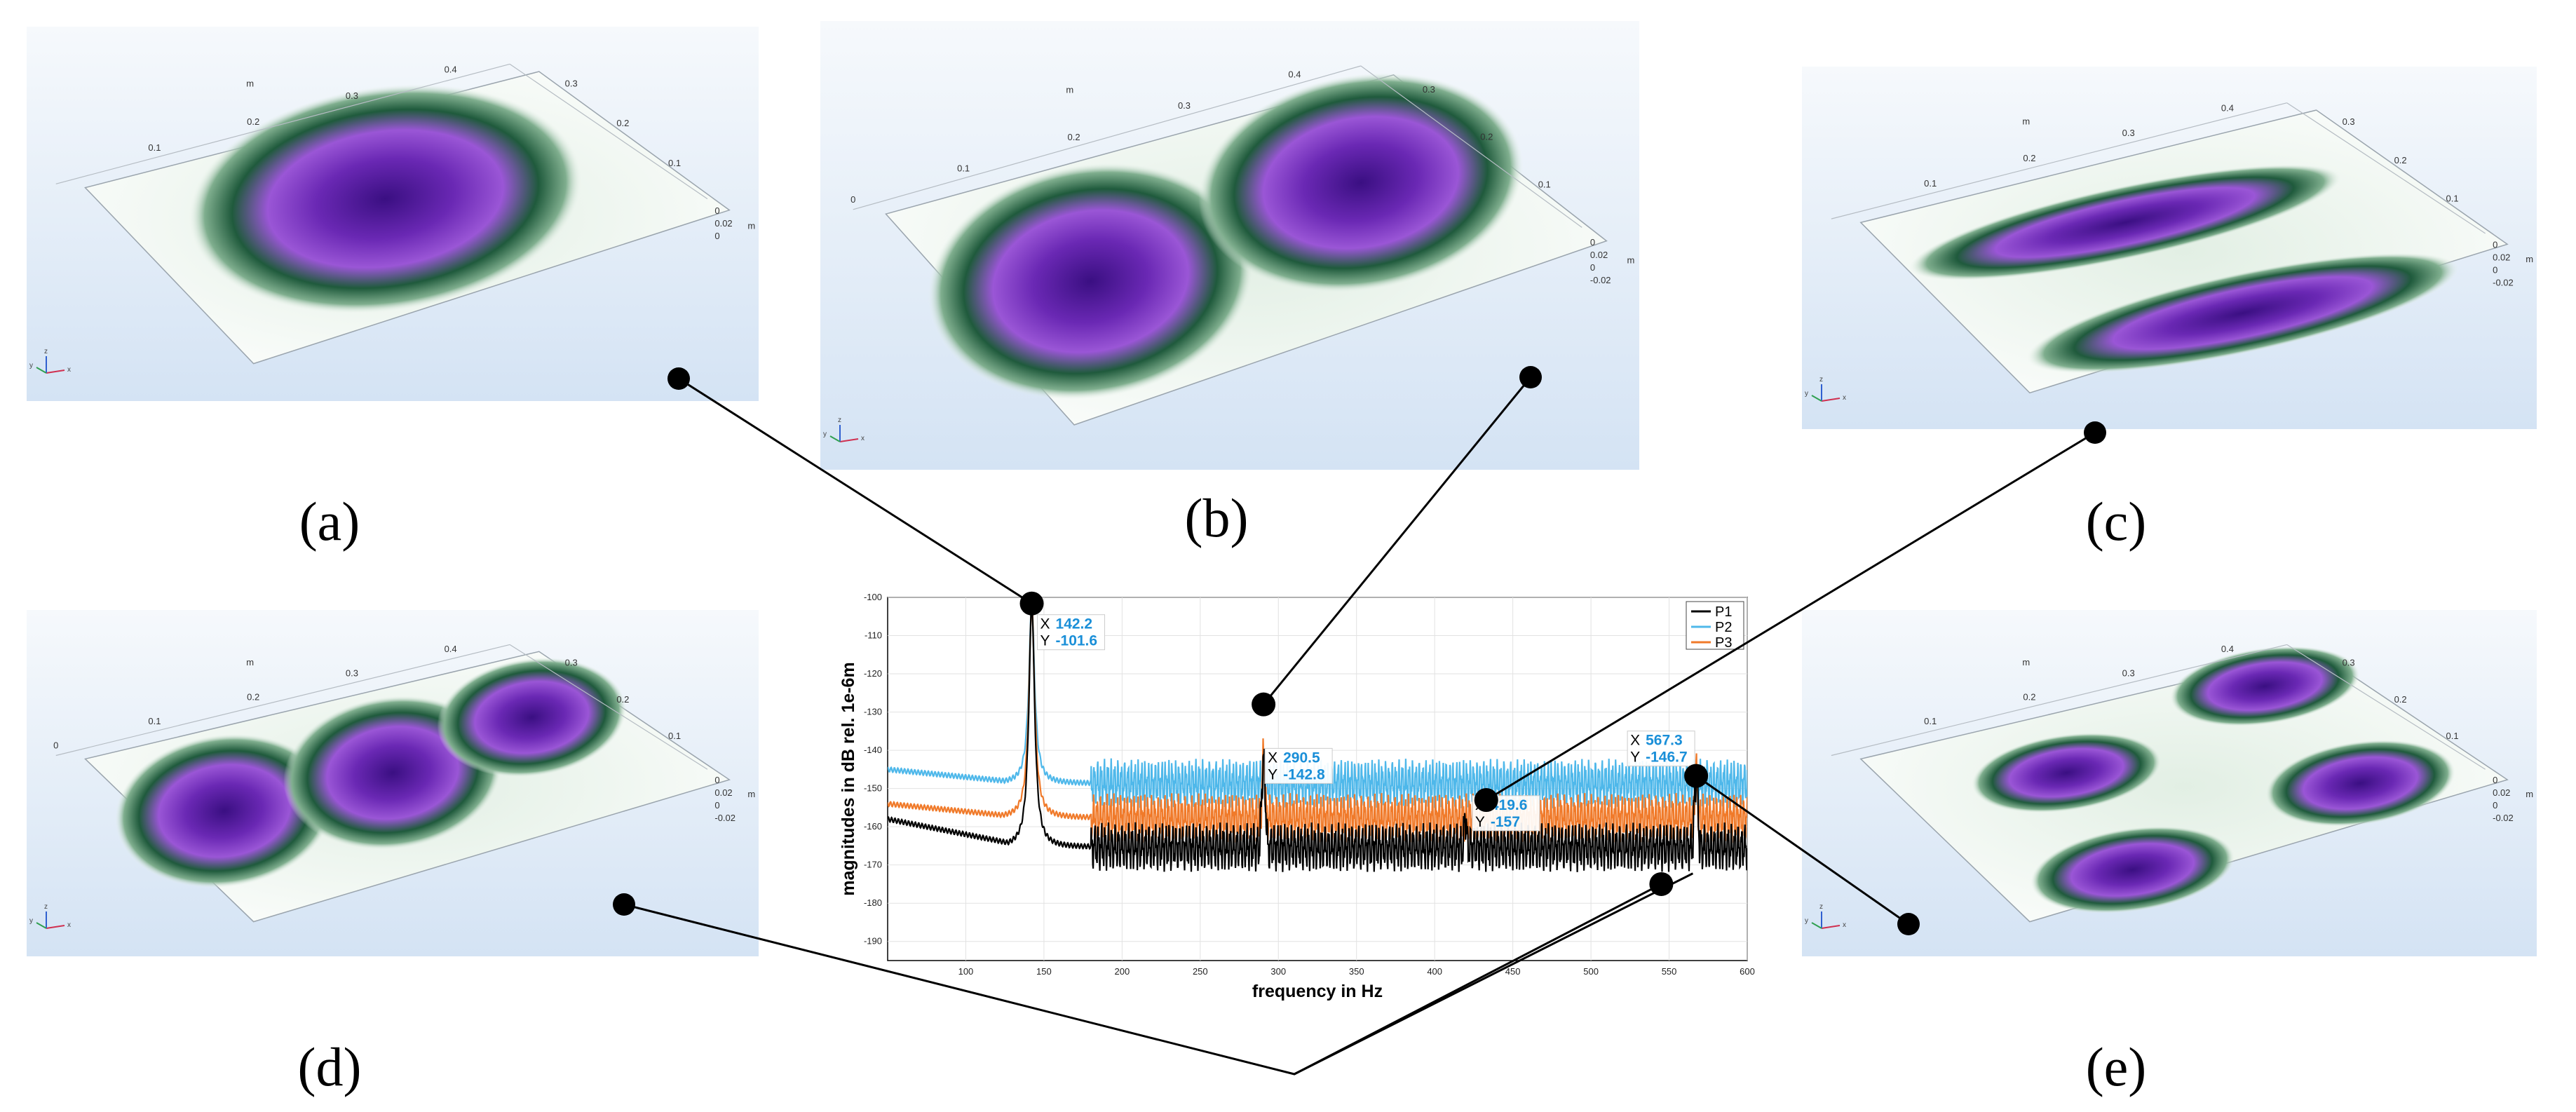 Image resolution: width=2576 pixels, height=1112 pixels. What do you see at coordinates (1592, 242) in the screenshot?
I see `z-tick-label: 0` at bounding box center [1592, 242].